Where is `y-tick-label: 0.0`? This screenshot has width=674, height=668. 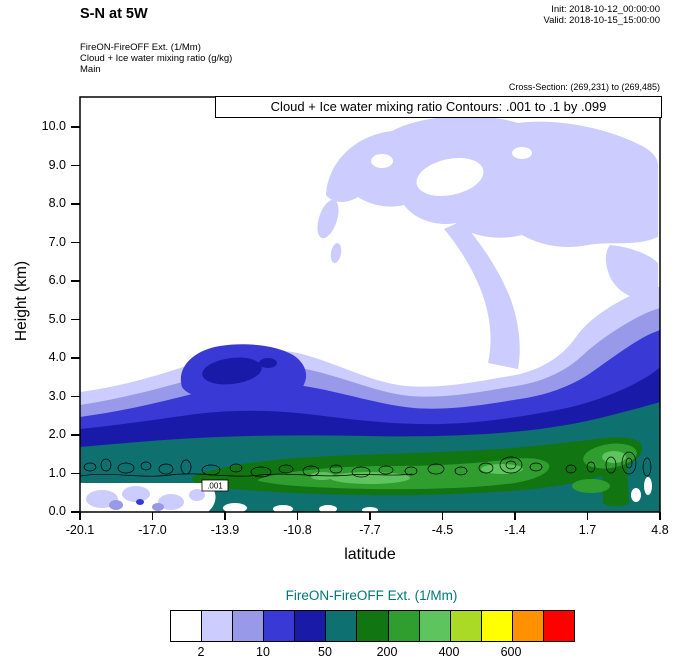 y-tick-label: 0.0 is located at coordinates (57, 511).